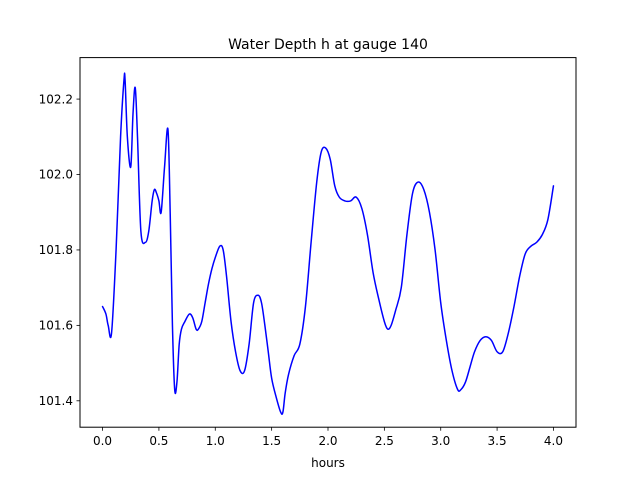  I want to click on x-axis: 0.0 0.5 1.0 1.5 2.0 2.5 3.0 3.5 4.0, so click(328, 437).